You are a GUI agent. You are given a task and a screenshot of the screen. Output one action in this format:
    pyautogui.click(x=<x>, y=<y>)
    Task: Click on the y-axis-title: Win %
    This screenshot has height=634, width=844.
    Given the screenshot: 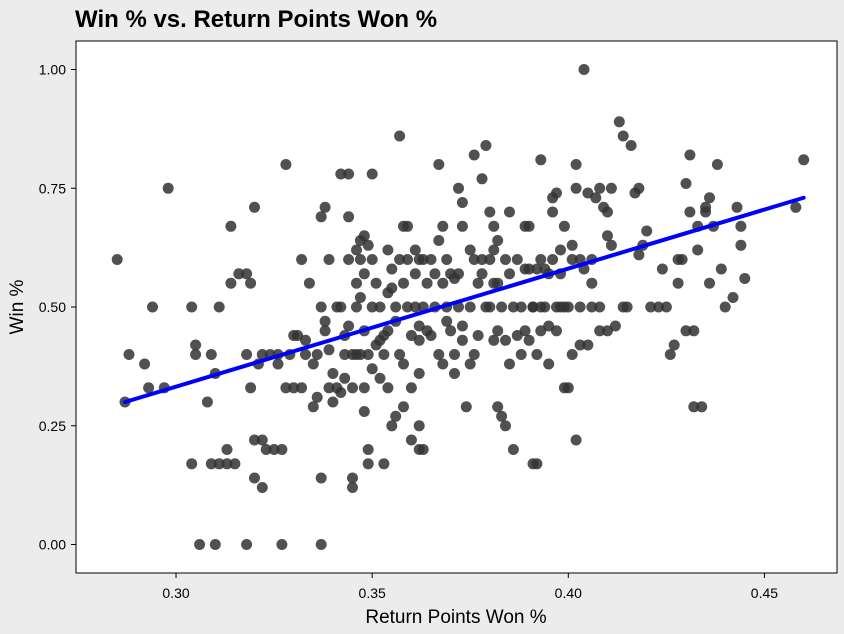 What is the action you would take?
    pyautogui.click(x=17, y=306)
    